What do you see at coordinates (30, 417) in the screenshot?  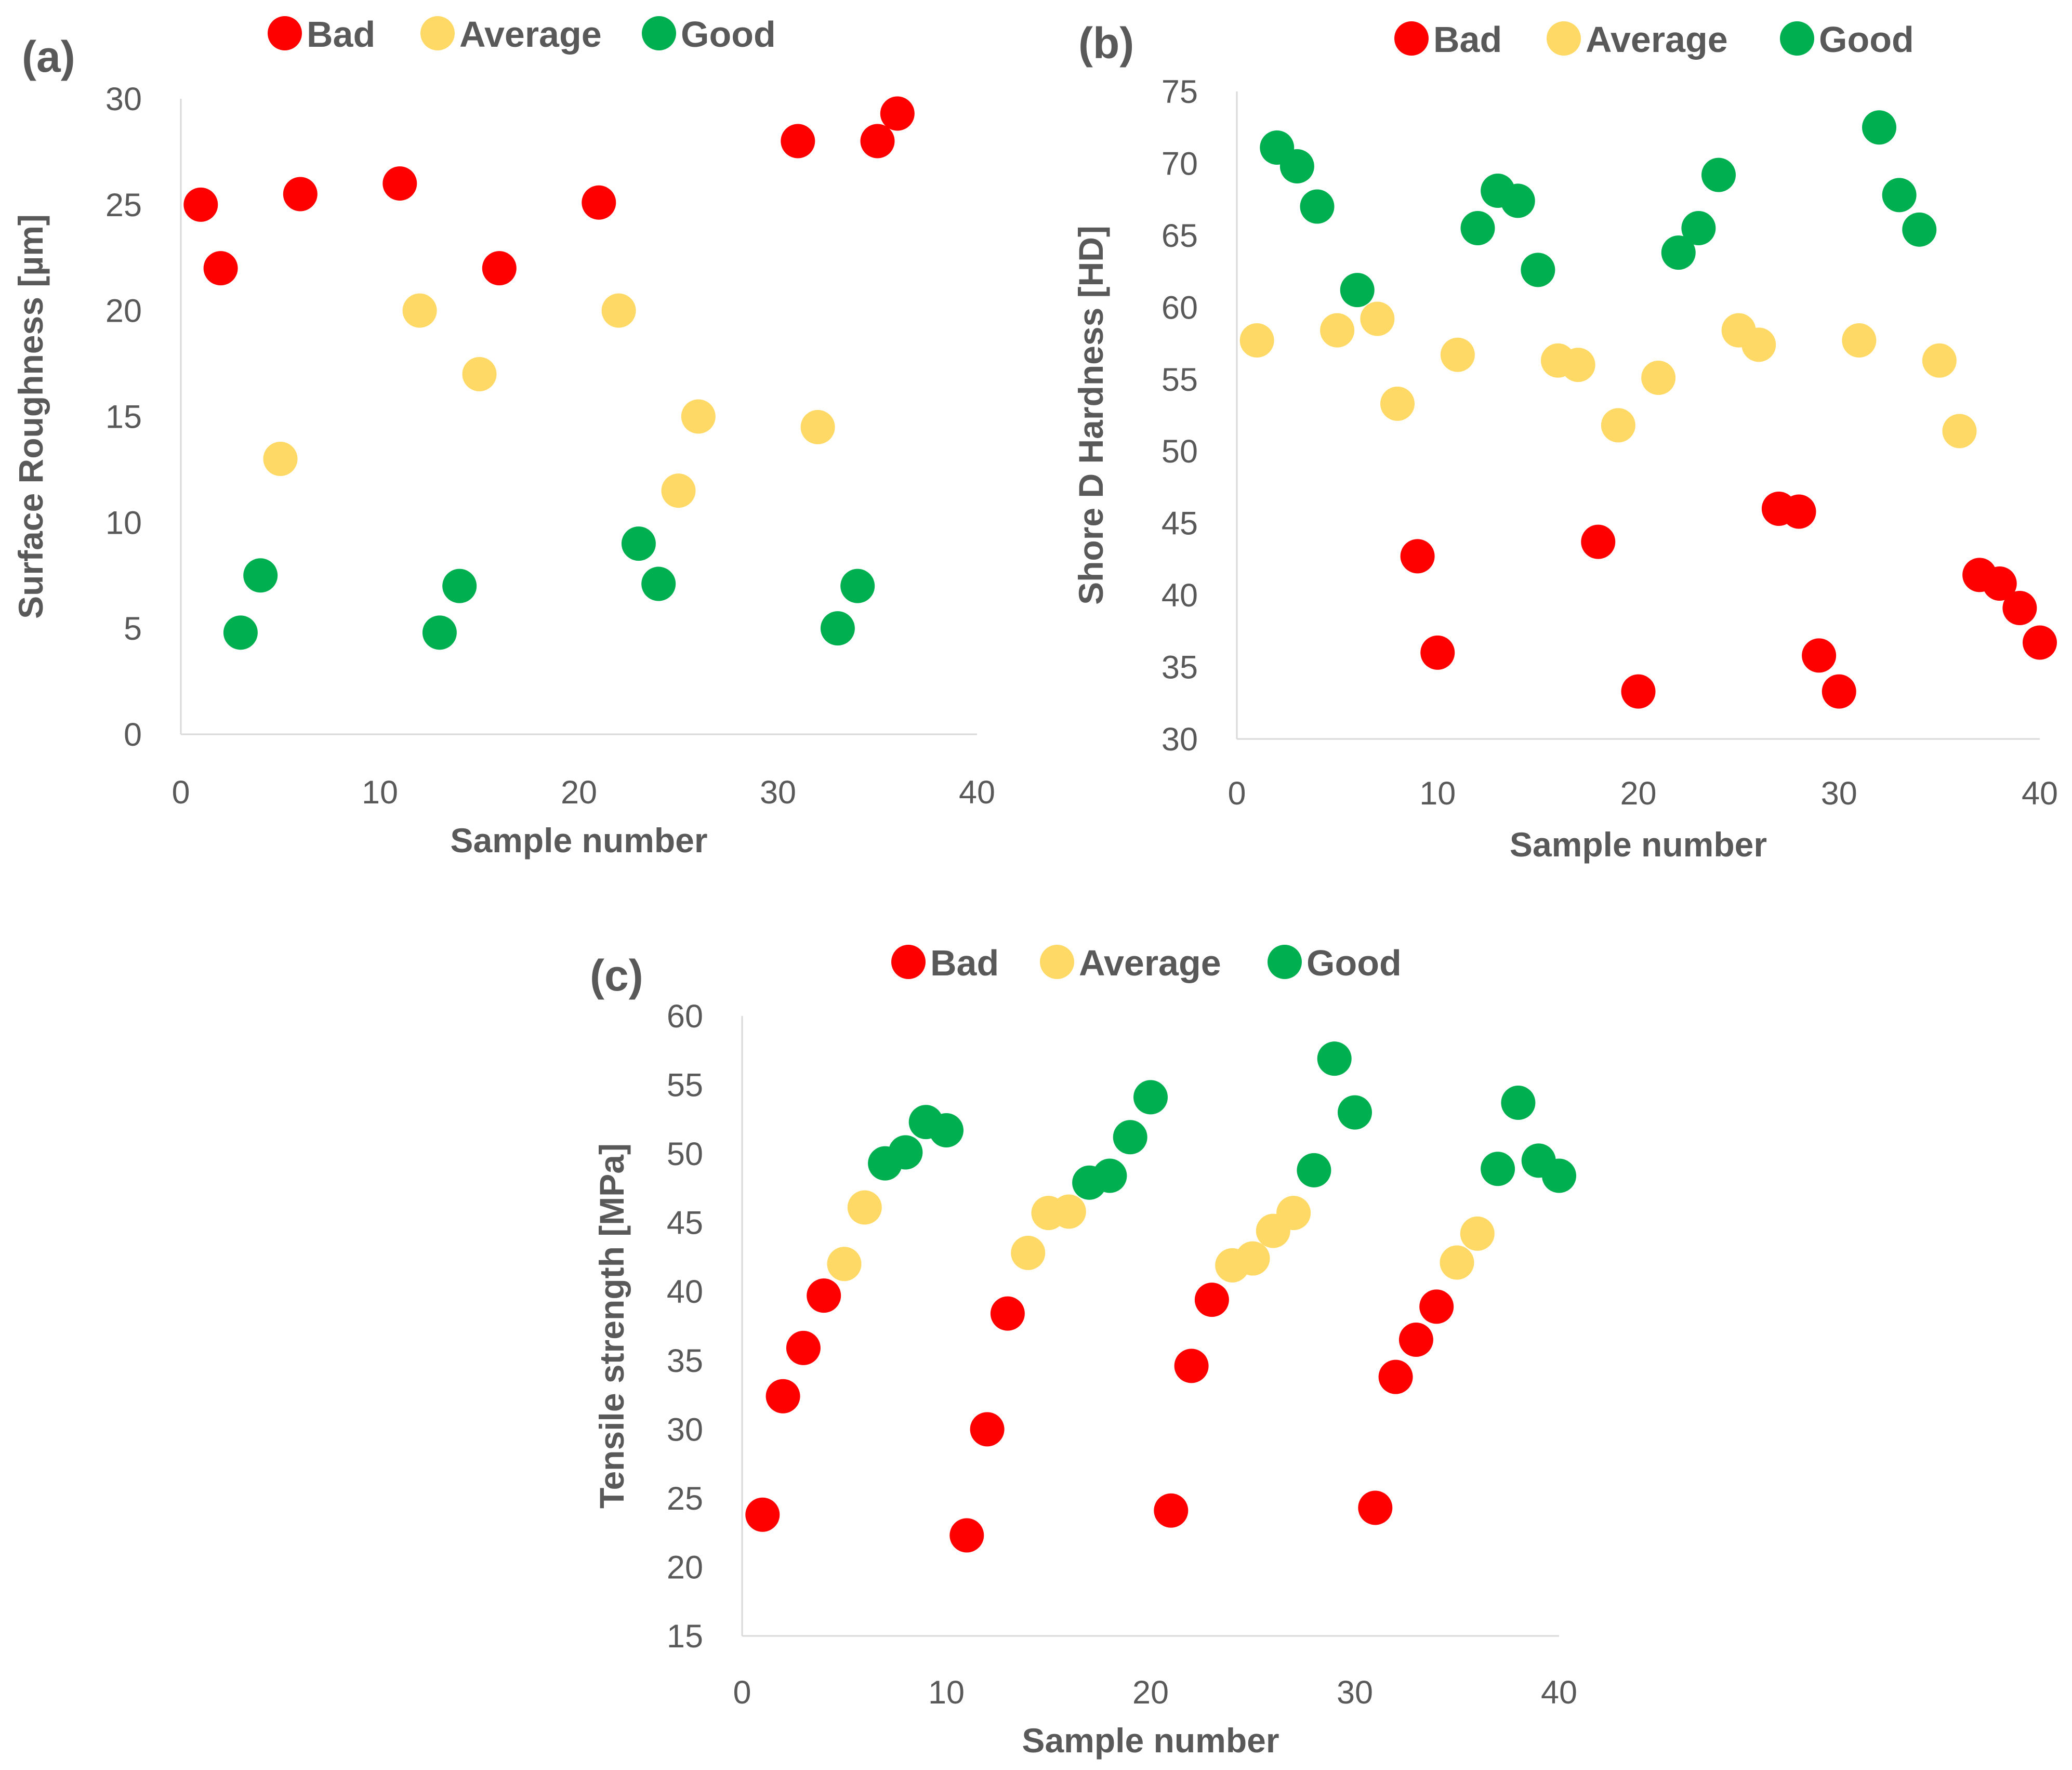 I see `y-axis-title: Surface Roughness [µm]` at bounding box center [30, 417].